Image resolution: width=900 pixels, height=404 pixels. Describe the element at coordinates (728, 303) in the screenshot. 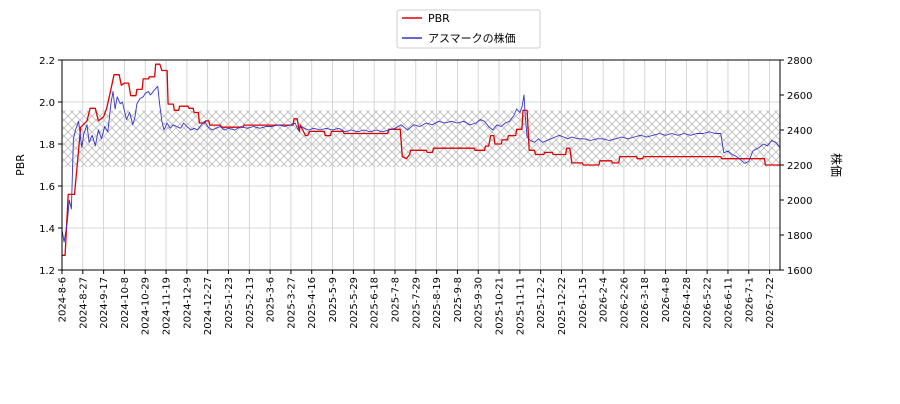

I see `x-tick-label: 2026-6-11` at that location.